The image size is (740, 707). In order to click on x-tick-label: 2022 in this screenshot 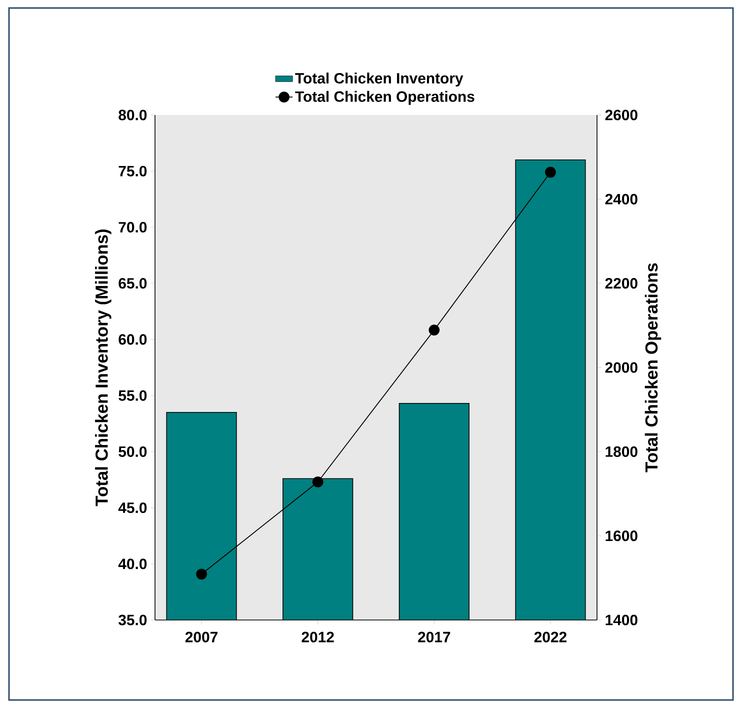, I will do `click(550, 637)`.